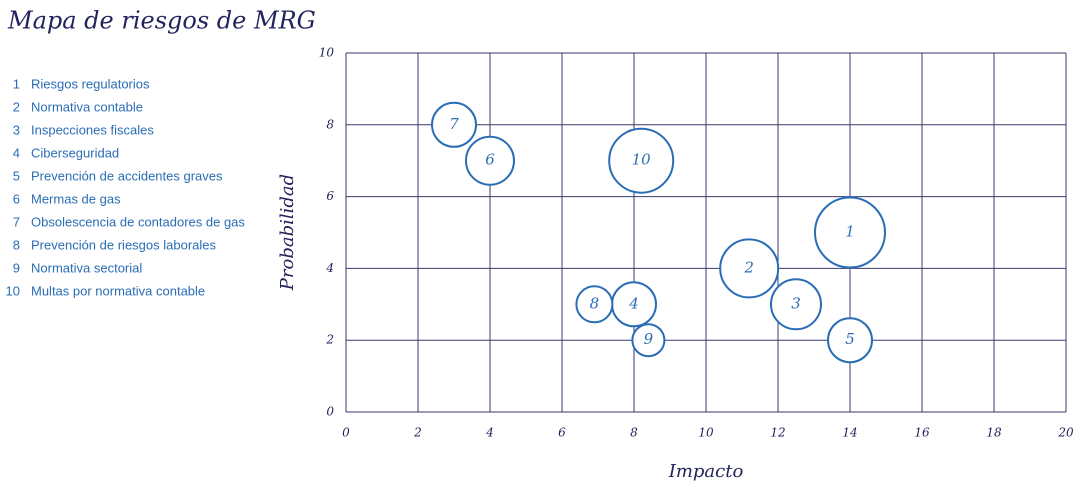 This screenshot has height=493, width=1078. I want to click on bubble-label: 3, so click(796, 303).